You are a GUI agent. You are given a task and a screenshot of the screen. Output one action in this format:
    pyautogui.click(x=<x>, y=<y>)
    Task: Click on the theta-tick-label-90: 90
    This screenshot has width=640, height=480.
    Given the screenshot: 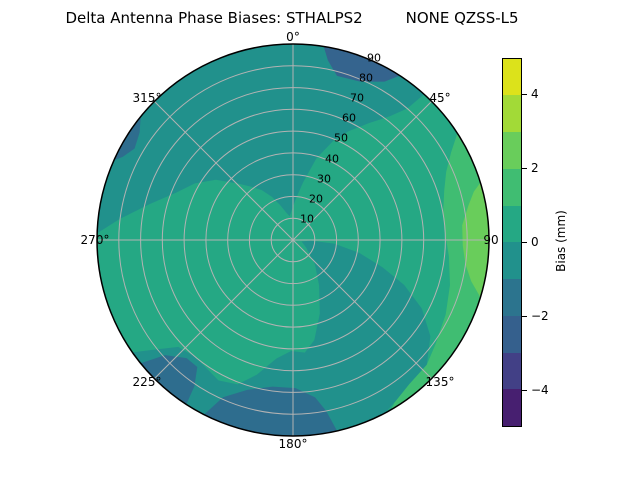 What is the action you would take?
    pyautogui.click(x=491, y=240)
    